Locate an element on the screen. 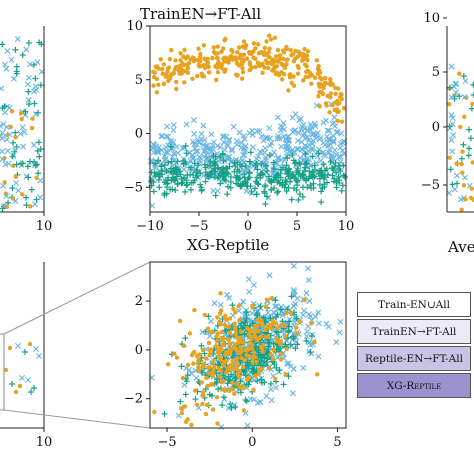  x-tick-label: 10 is located at coordinates (44, 226).